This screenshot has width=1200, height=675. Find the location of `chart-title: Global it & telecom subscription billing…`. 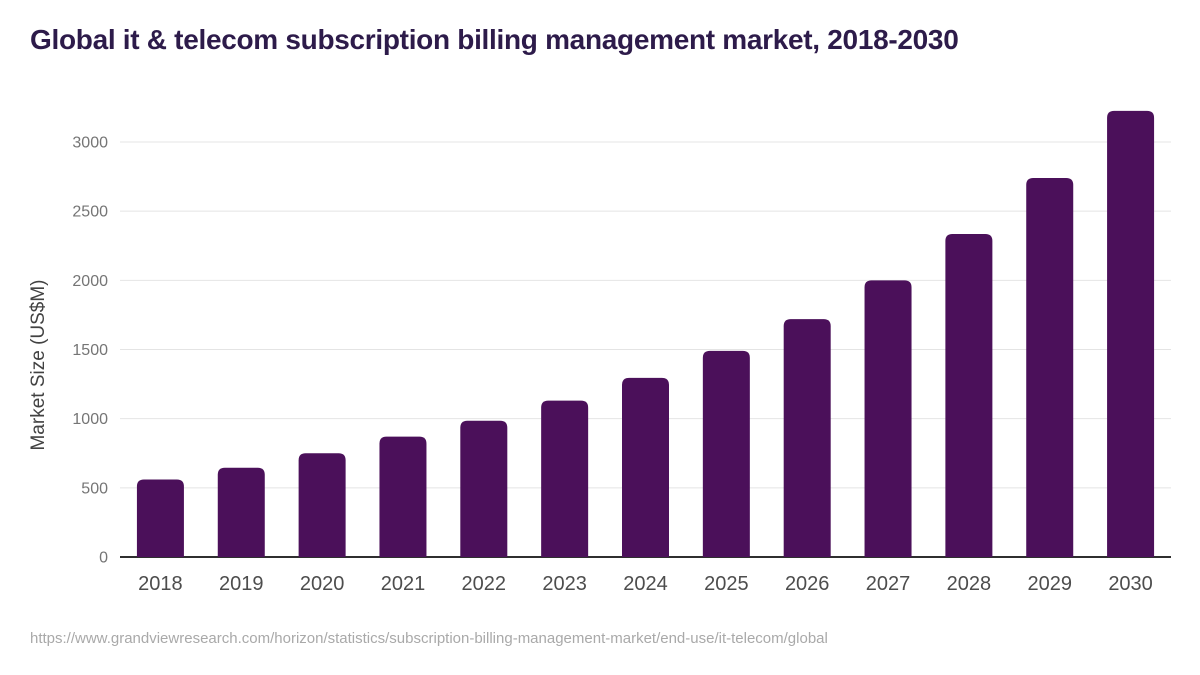

chart-title: Global it & telecom subscription billing… is located at coordinates (494, 39).